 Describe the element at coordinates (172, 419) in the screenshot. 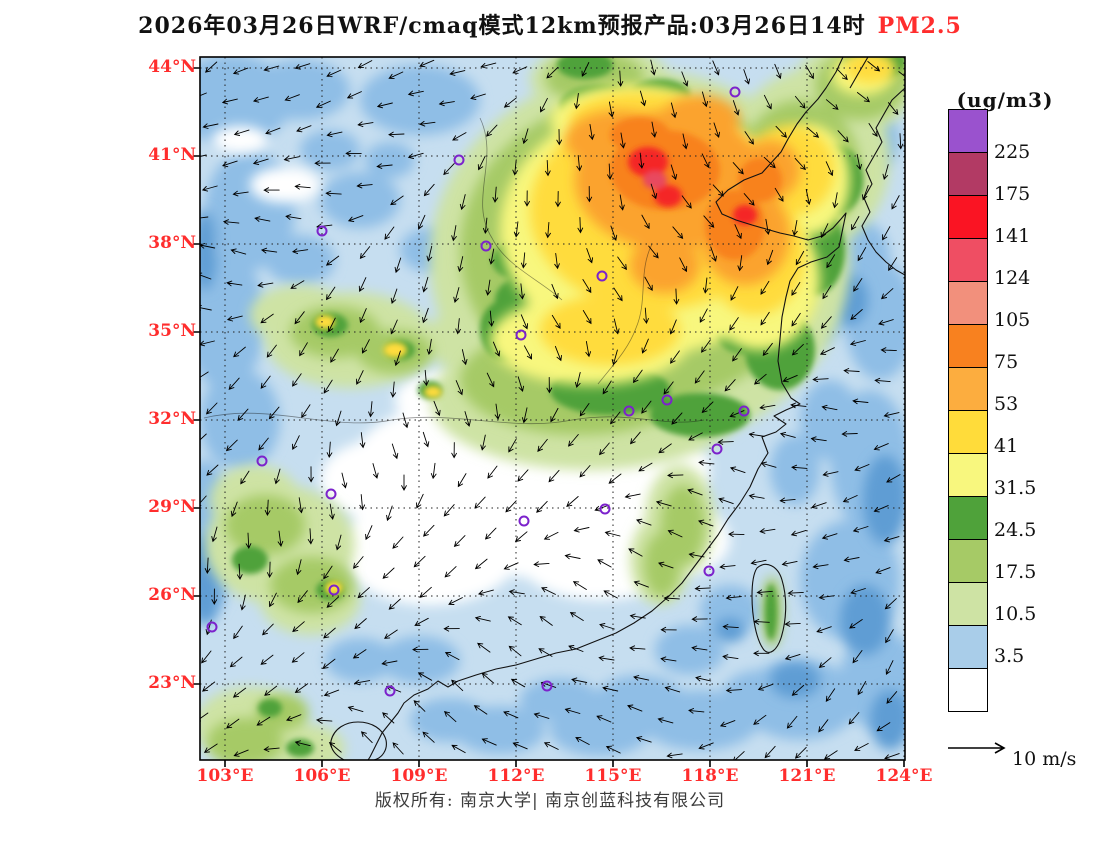

I see `lat-label: 32°N` at that location.